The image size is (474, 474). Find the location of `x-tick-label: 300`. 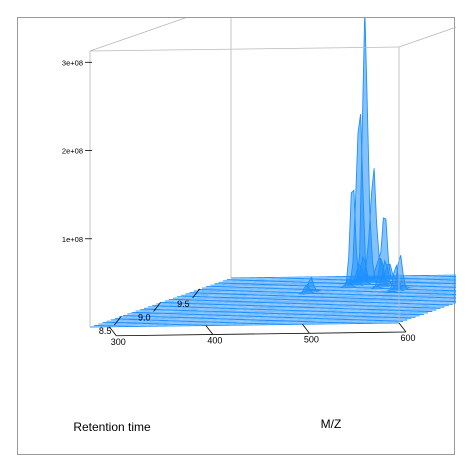

x-tick-label: 300 is located at coordinates (118, 342).